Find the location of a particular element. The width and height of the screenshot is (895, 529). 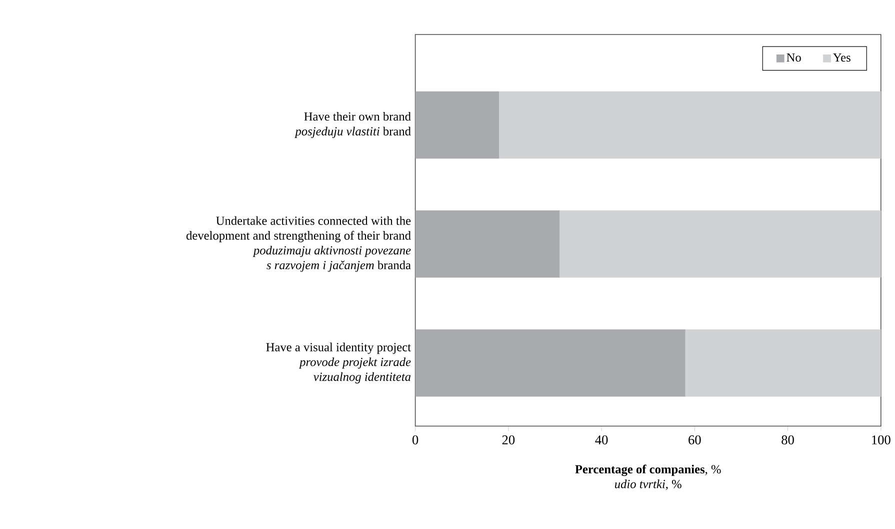

y-tick-label: Have a visual identity project provode projekt izrade vizualnog identiteta is located at coordinates (338, 363).